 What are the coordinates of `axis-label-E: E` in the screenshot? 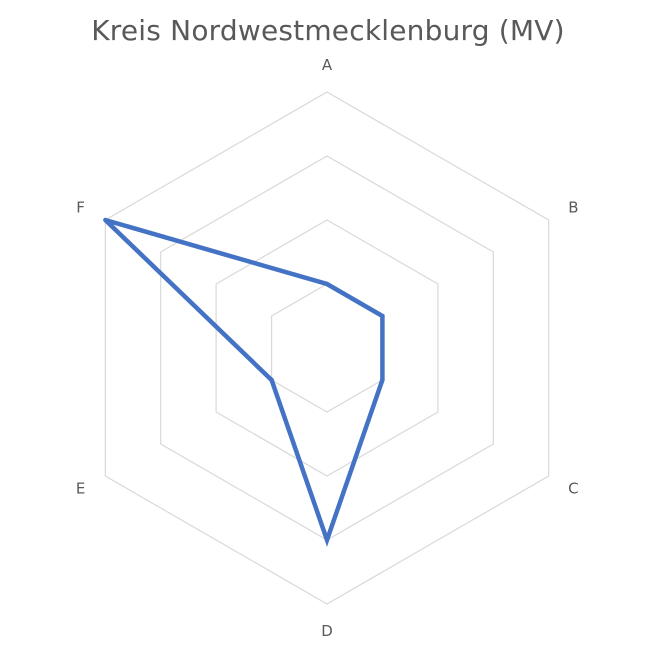 It's located at (80, 489).